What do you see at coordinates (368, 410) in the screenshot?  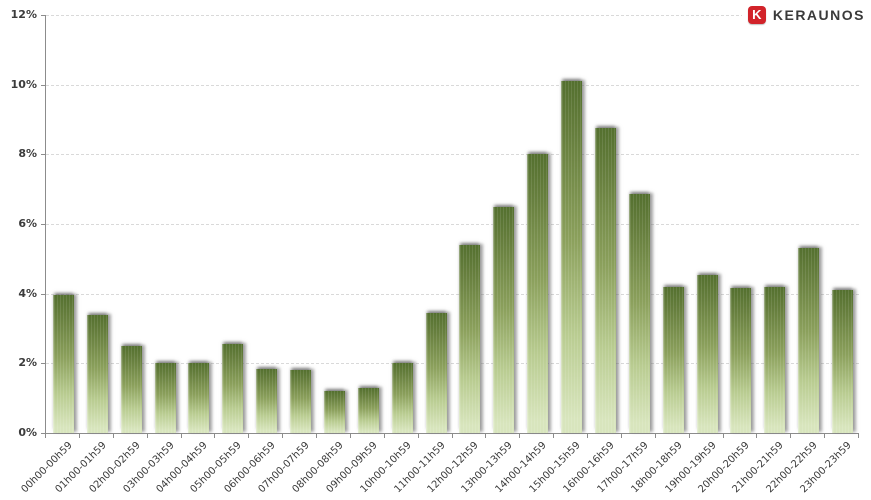 I see `bar-09h00-09h59` at bounding box center [368, 410].